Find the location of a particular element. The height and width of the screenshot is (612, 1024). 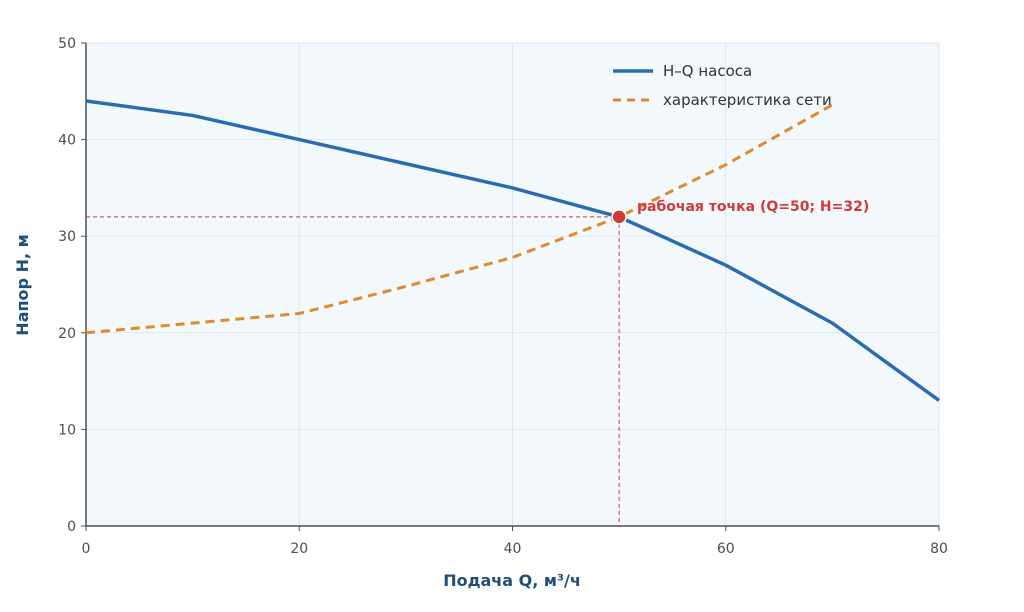

operating-point-label: рабочая точка (Q=50; H=32) is located at coordinates (753, 207).